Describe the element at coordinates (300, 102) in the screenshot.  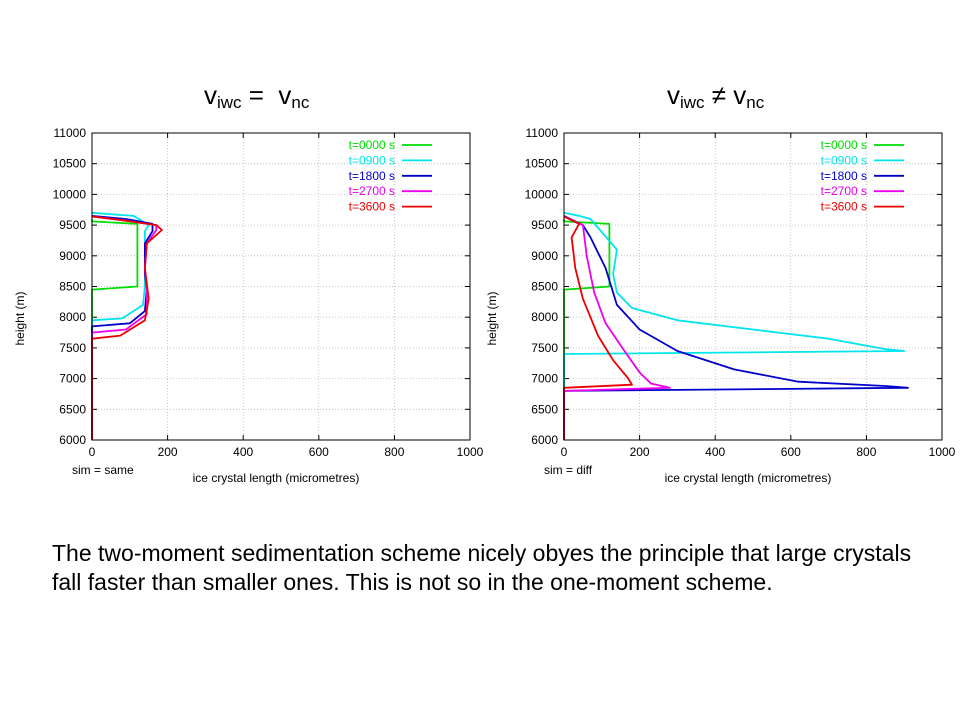
I see `heading-left-sub2: nc` at that location.